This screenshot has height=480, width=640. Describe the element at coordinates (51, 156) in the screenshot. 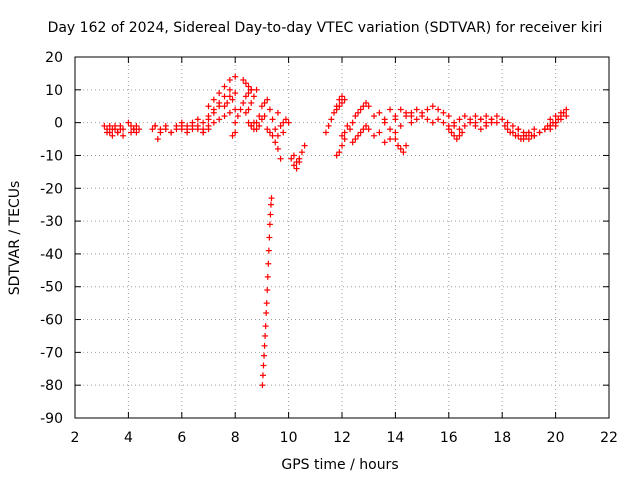

I see `y-tick-label: -10` at that location.